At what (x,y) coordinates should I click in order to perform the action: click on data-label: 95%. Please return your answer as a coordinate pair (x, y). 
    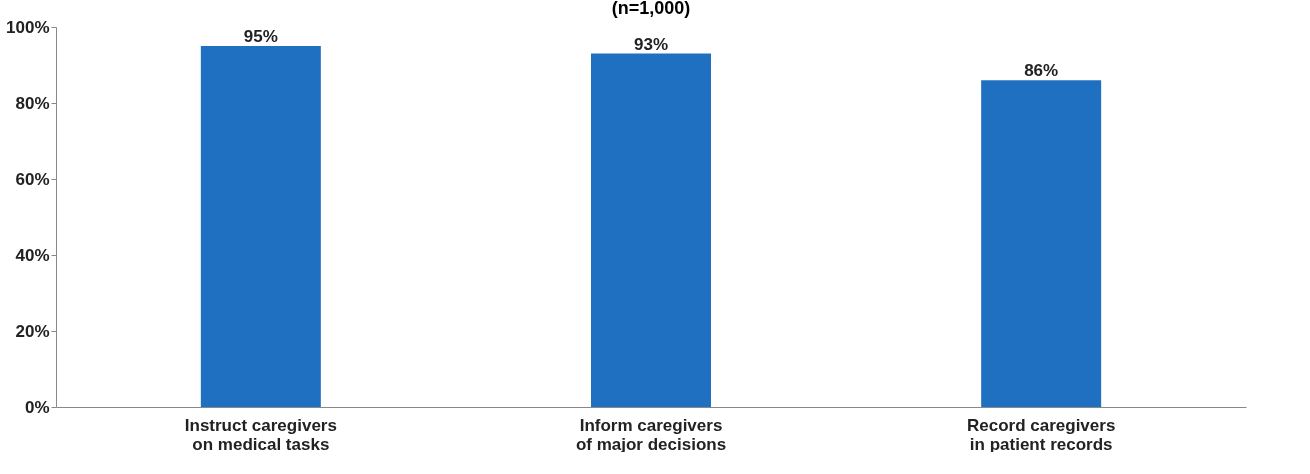
    Looking at the image, I should click on (260, 36).